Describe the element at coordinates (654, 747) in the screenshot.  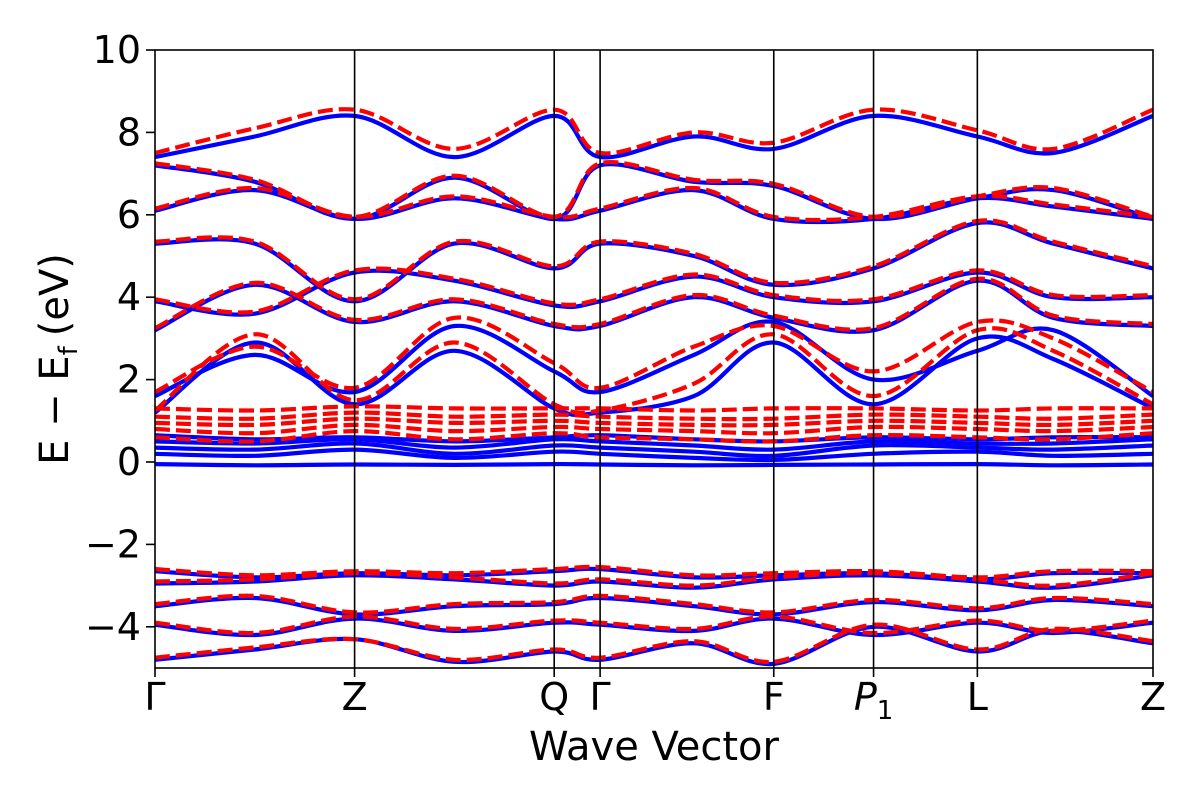
I see `x-axis-label: Wave Vector` at that location.